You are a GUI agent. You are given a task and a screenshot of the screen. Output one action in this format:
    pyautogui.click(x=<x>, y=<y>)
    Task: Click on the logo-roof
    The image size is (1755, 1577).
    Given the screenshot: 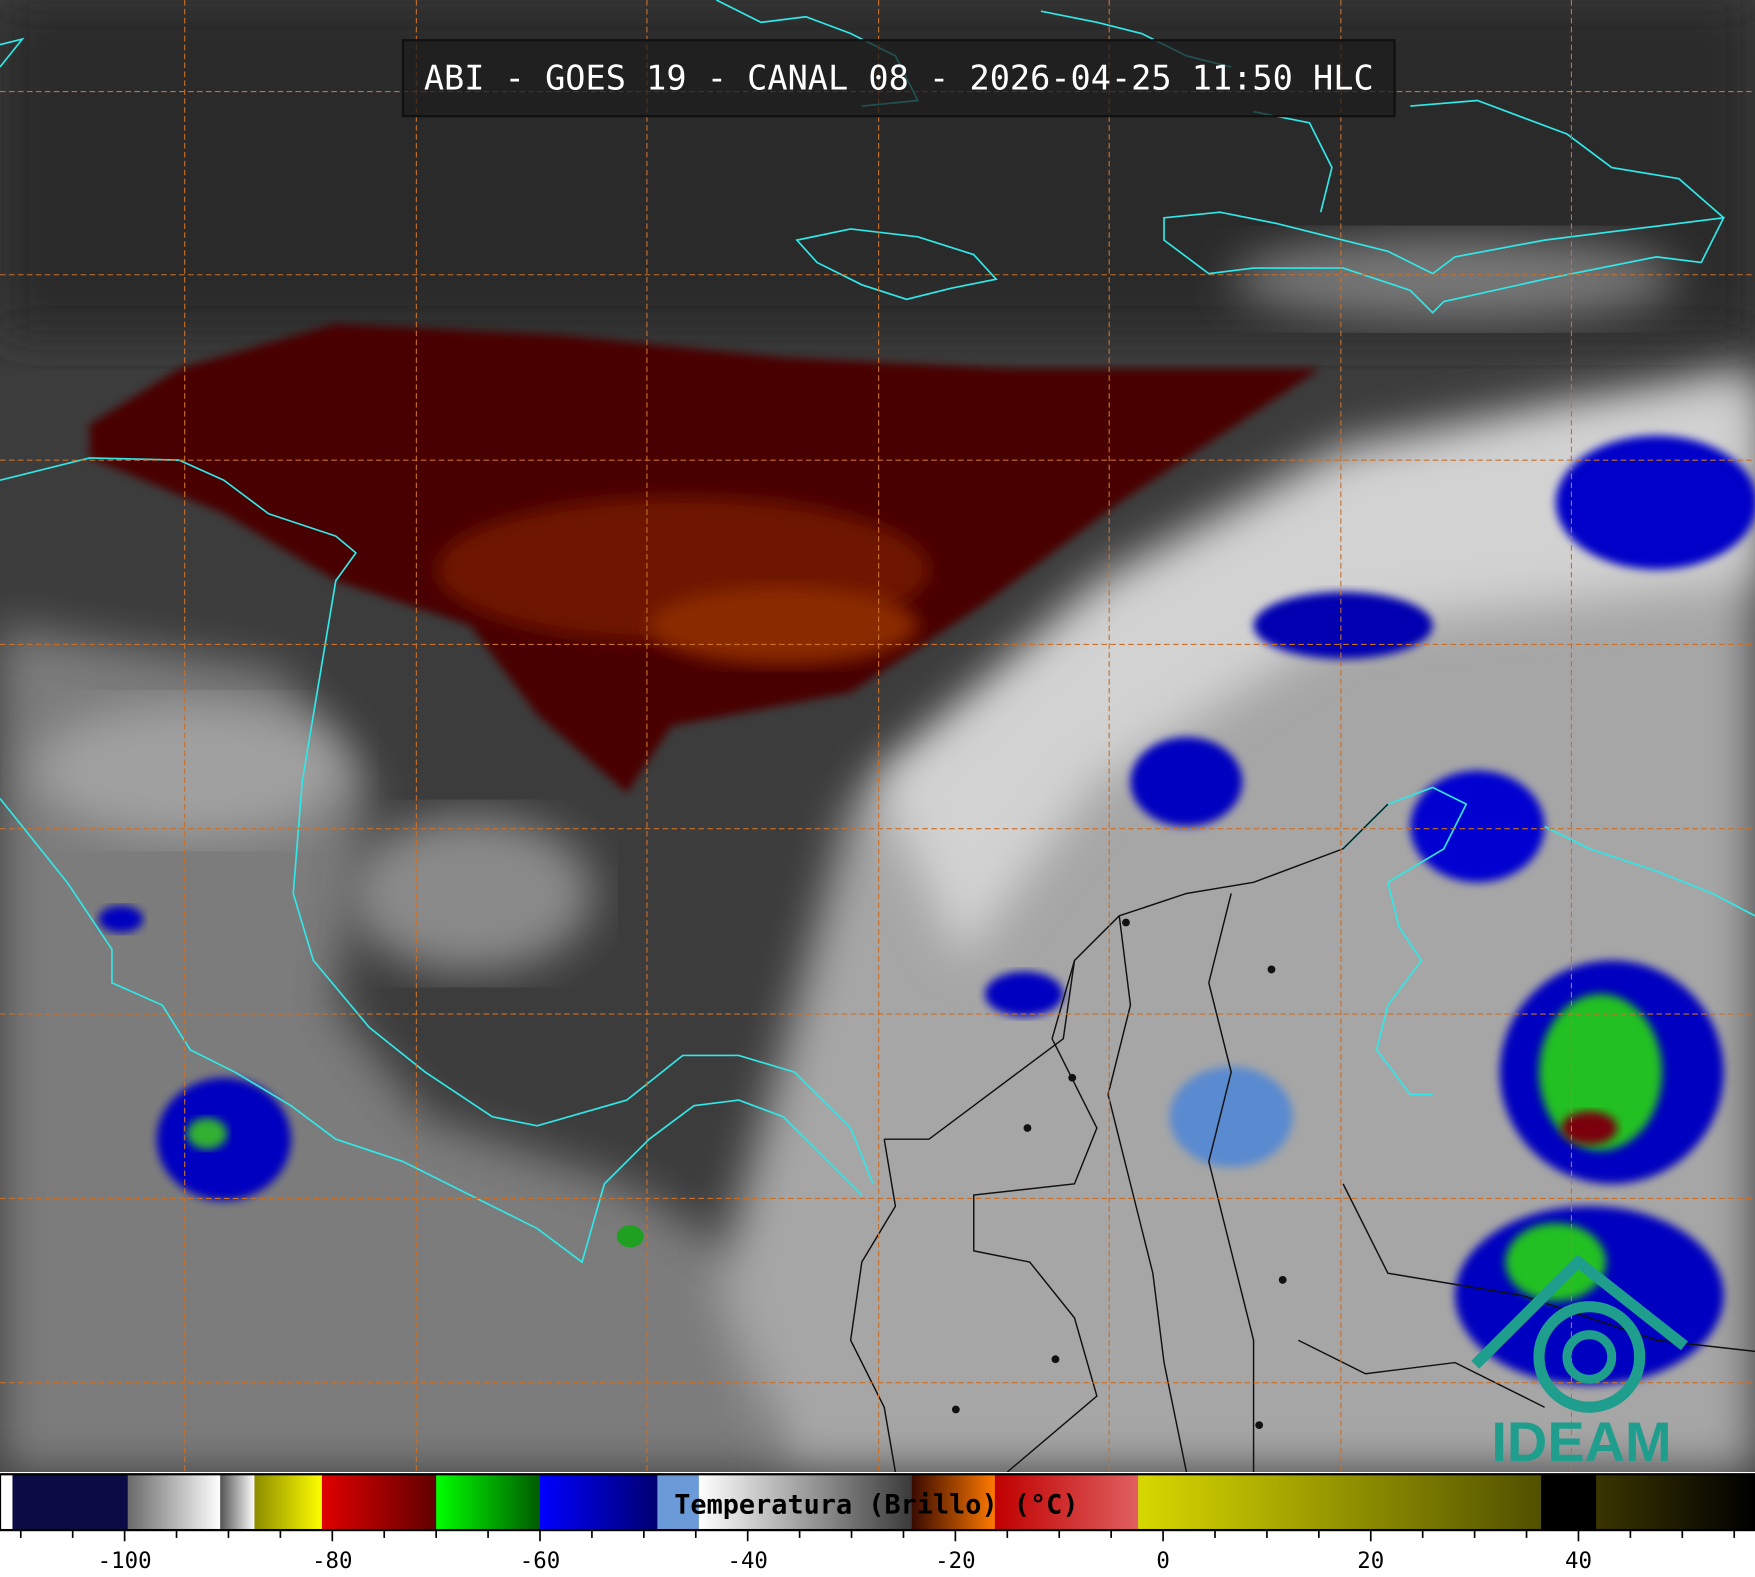 What is the action you would take?
    pyautogui.click(x=1579, y=1311)
    